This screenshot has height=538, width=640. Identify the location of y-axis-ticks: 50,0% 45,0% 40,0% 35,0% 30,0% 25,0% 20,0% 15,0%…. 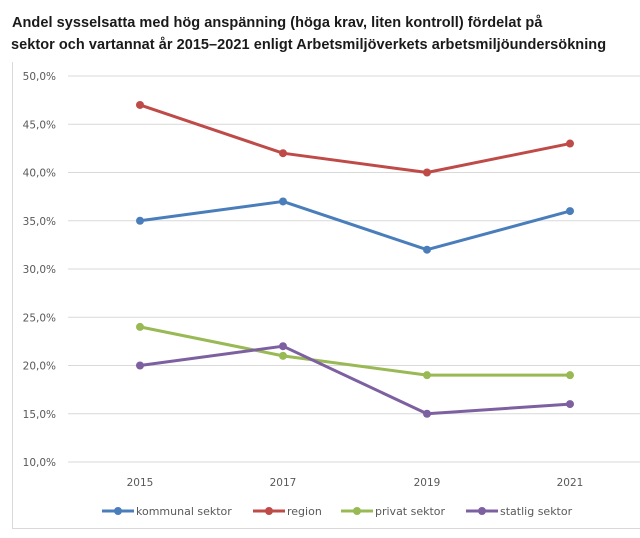
(39, 270).